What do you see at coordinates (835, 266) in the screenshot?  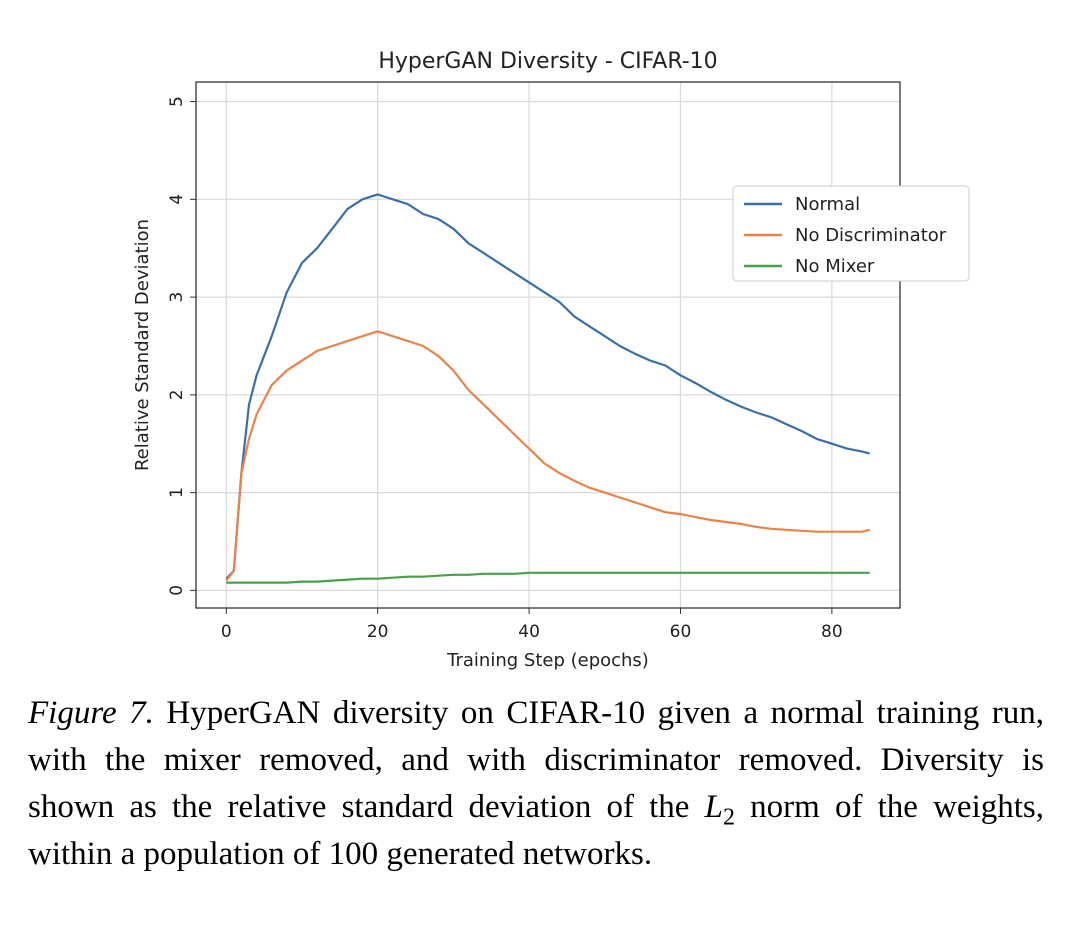 I see `legend-label-2: No Mixer` at bounding box center [835, 266].